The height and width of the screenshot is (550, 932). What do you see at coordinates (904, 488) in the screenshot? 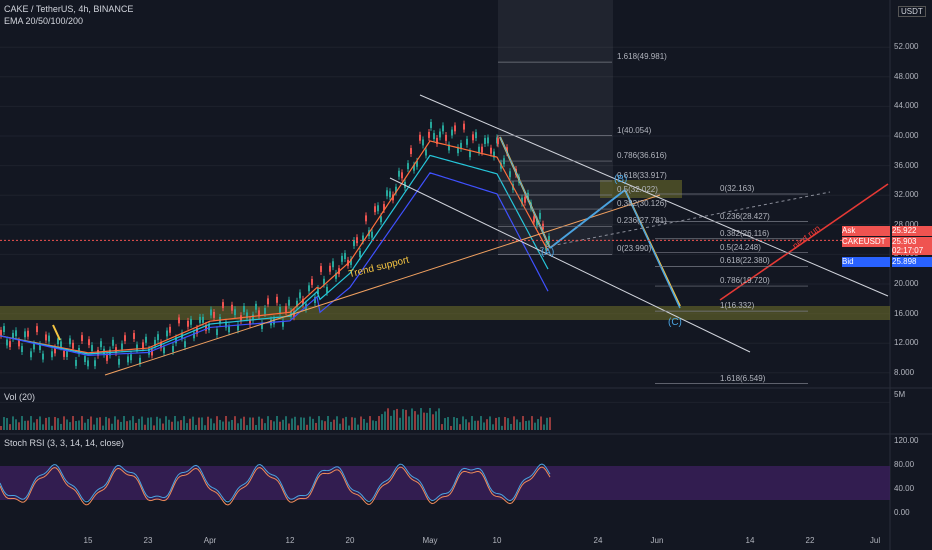
I see `rsi-tick: 40.00` at bounding box center [904, 488].